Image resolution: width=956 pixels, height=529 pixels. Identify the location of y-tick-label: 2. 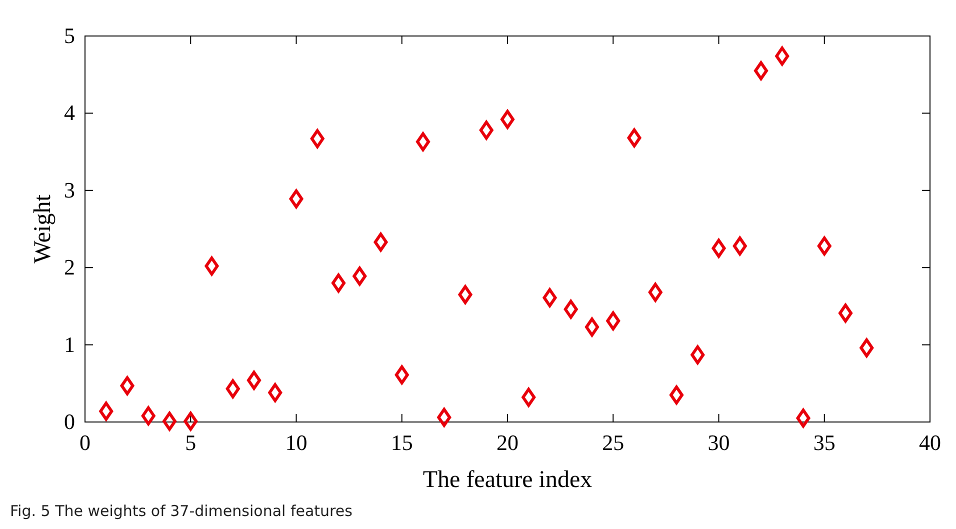
(69, 267).